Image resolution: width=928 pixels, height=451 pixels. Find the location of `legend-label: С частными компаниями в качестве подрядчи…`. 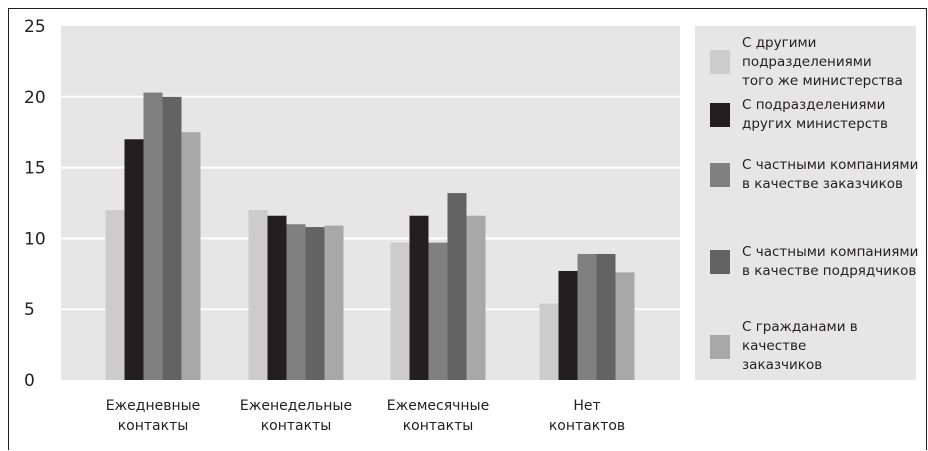

legend-label: С частными компаниями в качестве подрядчи… is located at coordinates (832, 262).